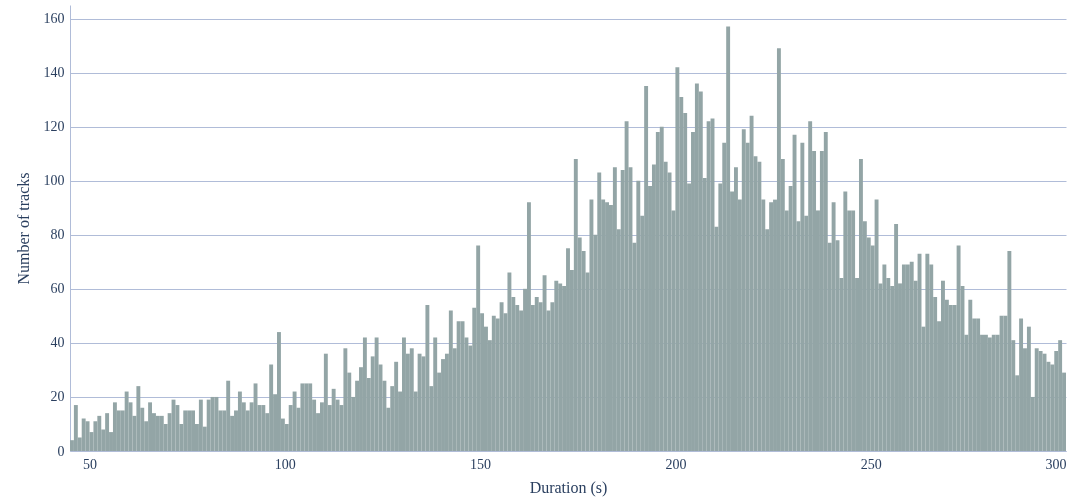 The height and width of the screenshot is (504, 1078). Describe the element at coordinates (285, 464) in the screenshot. I see `x-tick-label: 100` at that location.